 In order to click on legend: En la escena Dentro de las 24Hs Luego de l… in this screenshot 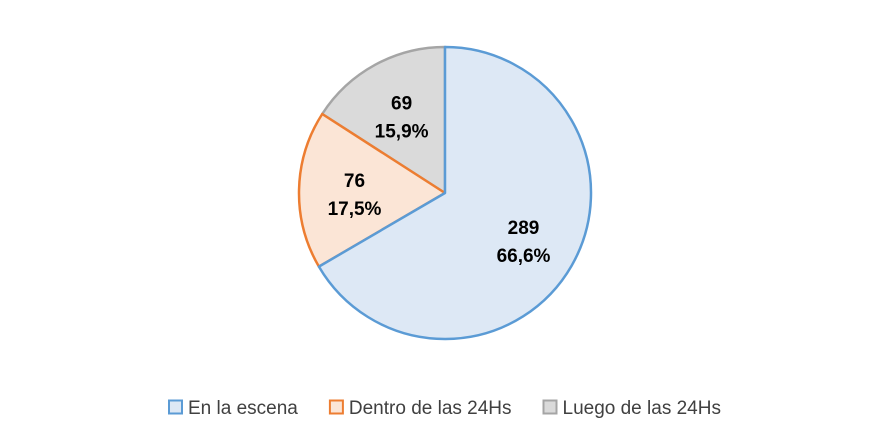, I will do `click(444, 408)`.